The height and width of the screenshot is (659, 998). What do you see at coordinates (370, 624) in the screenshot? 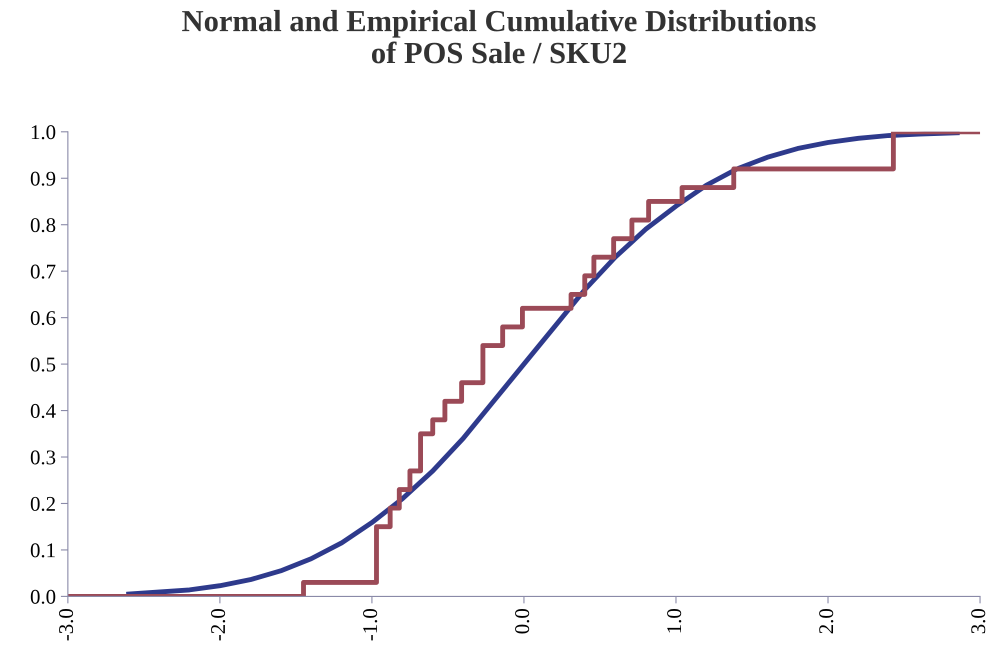
I see `x-tick-label: -1.0` at bounding box center [370, 624].